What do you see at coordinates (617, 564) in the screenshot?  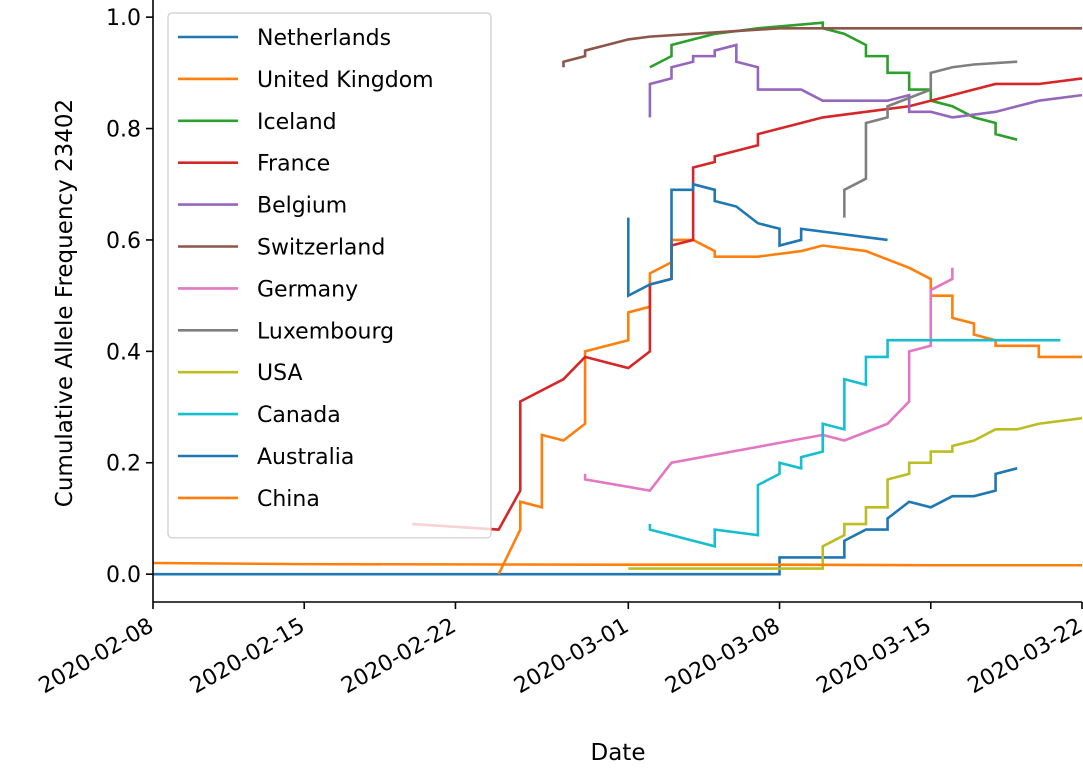 I see `series-line-china` at bounding box center [617, 564].